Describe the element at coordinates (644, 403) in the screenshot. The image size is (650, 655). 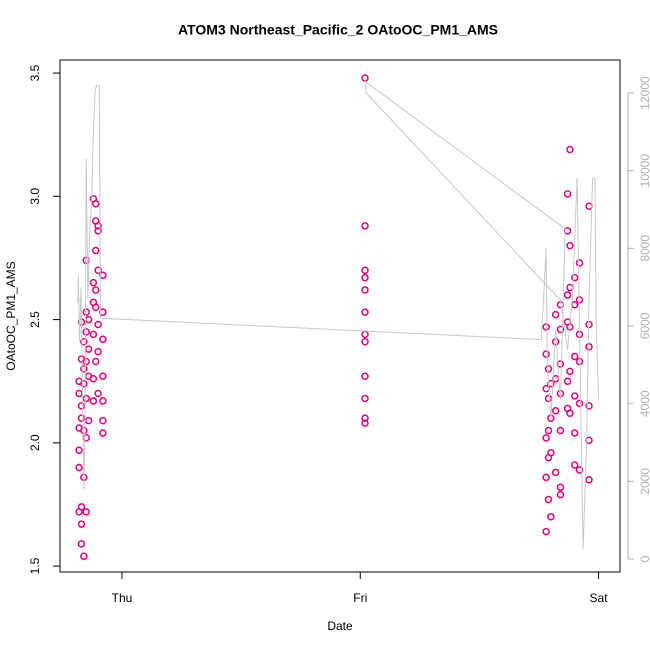
I see `y2-tick-label: 4000` at that location.